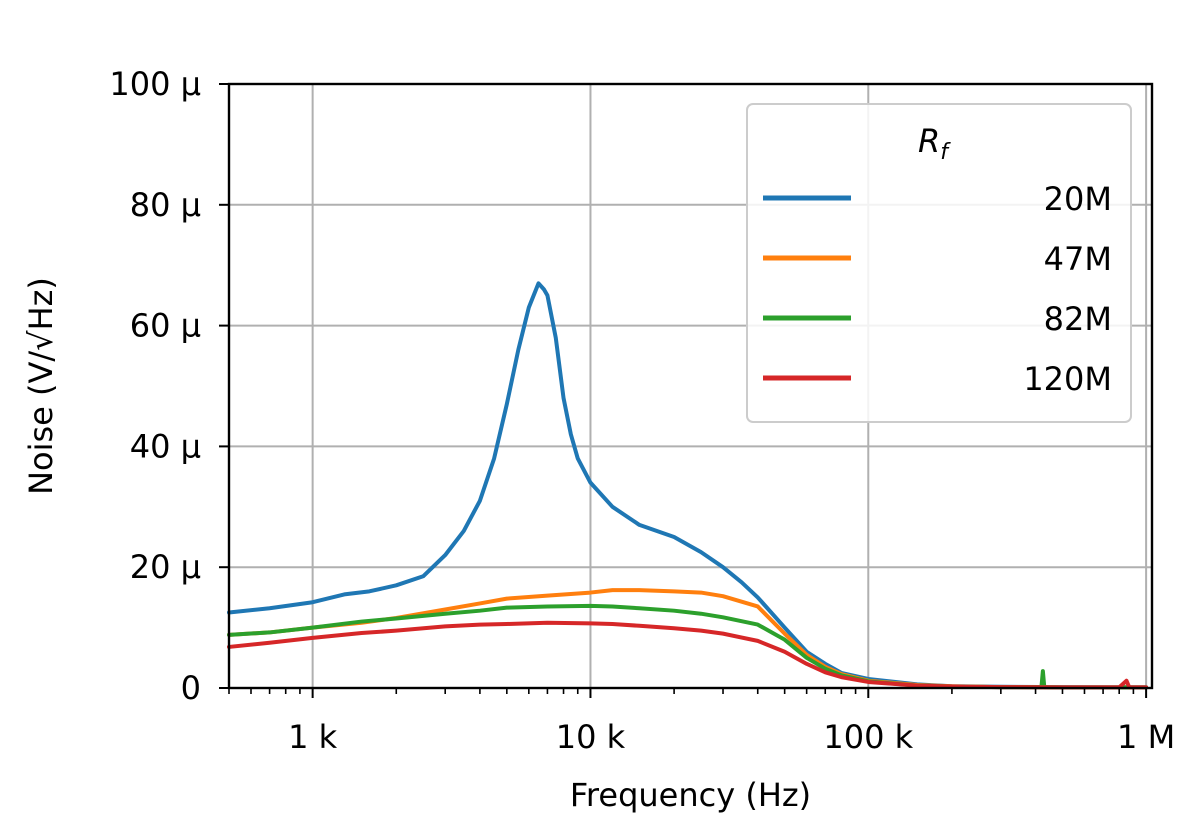 The width and height of the screenshot is (1200, 840). Describe the element at coordinates (313, 737) in the screenshot. I see `x-tick-label: 1 k` at that location.